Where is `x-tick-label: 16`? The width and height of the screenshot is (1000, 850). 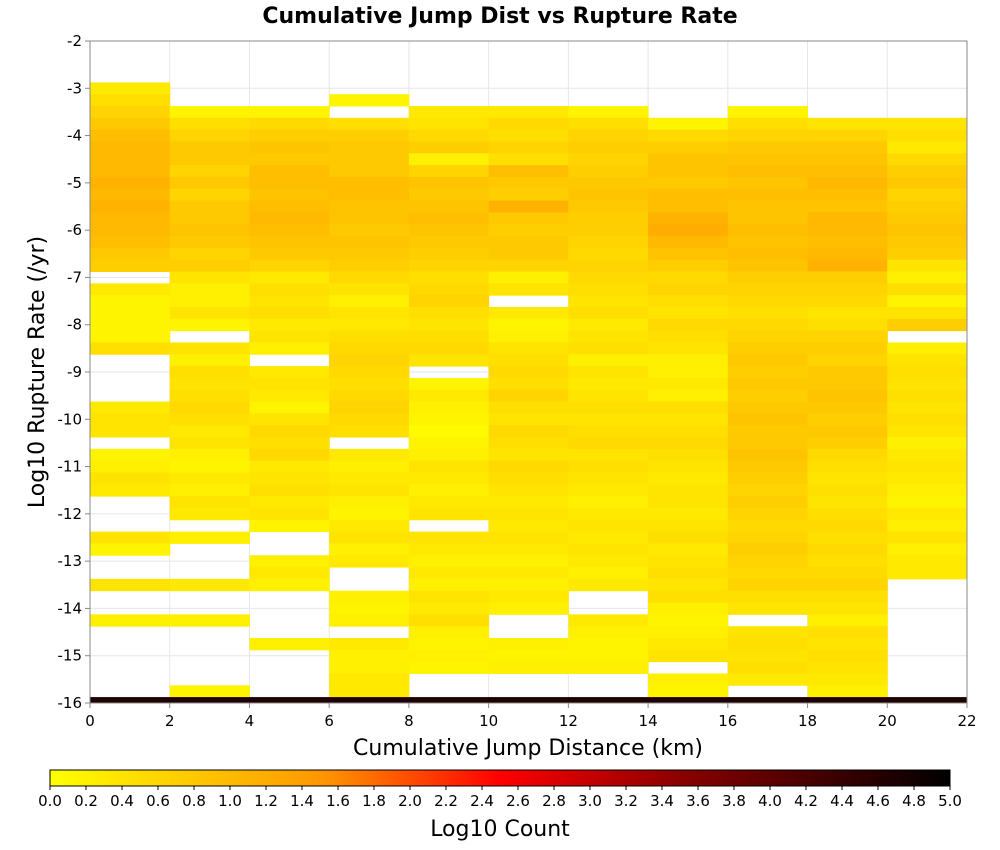 x-tick-label: 16 is located at coordinates (727, 721).